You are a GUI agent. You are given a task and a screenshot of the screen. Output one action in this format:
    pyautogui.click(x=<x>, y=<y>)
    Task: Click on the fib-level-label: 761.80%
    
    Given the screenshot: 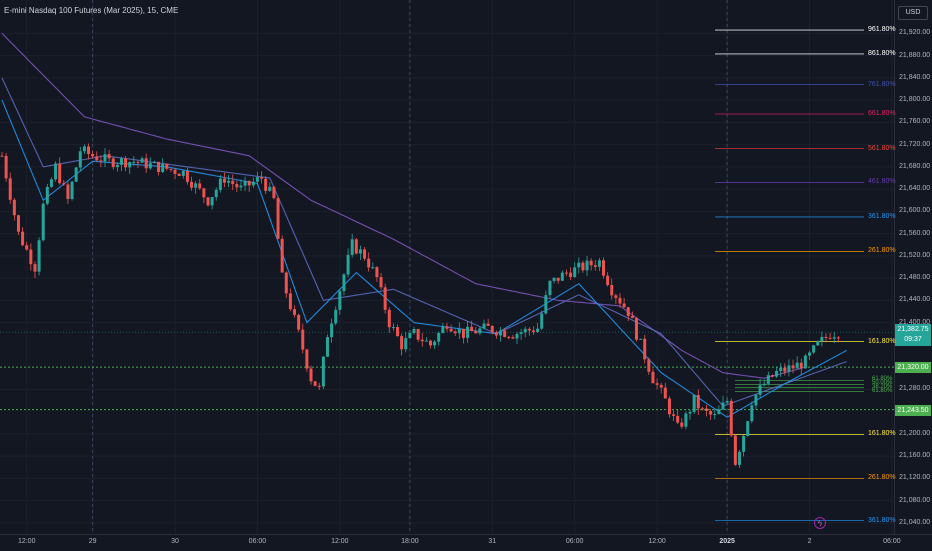 What is the action you would take?
    pyautogui.click(x=882, y=84)
    